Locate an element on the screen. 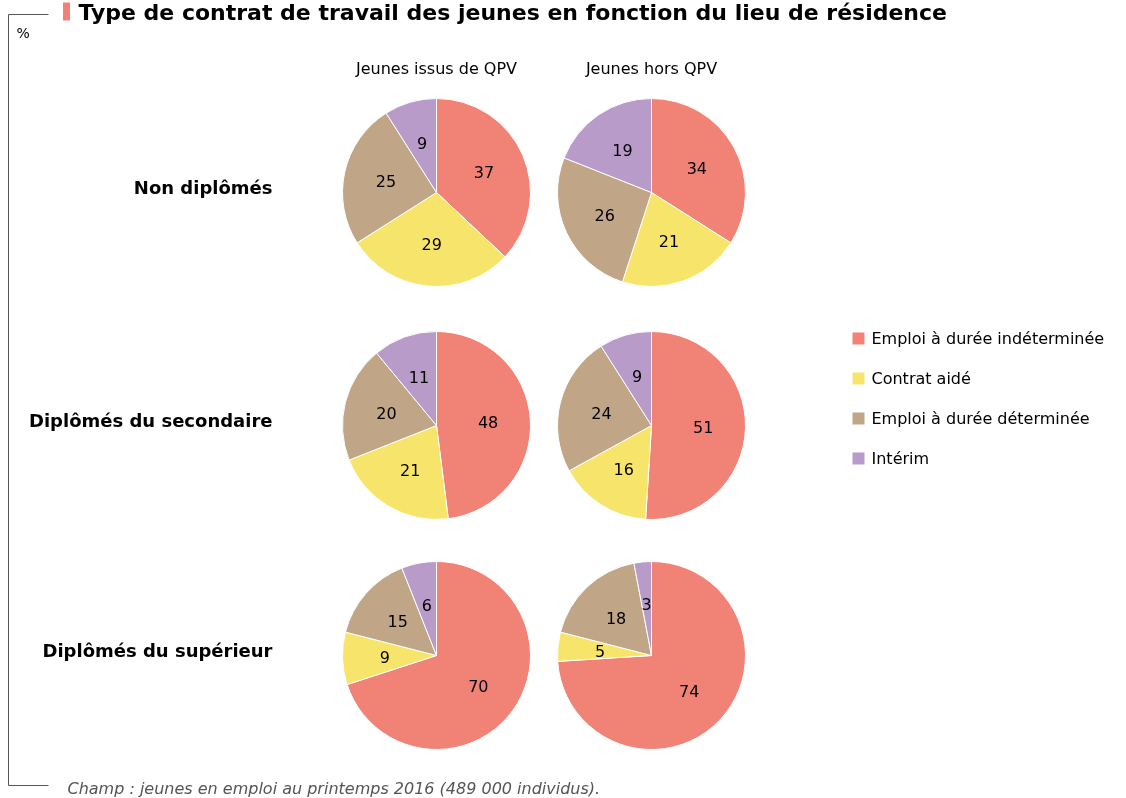  data-label: 34 is located at coordinates (696, 168).